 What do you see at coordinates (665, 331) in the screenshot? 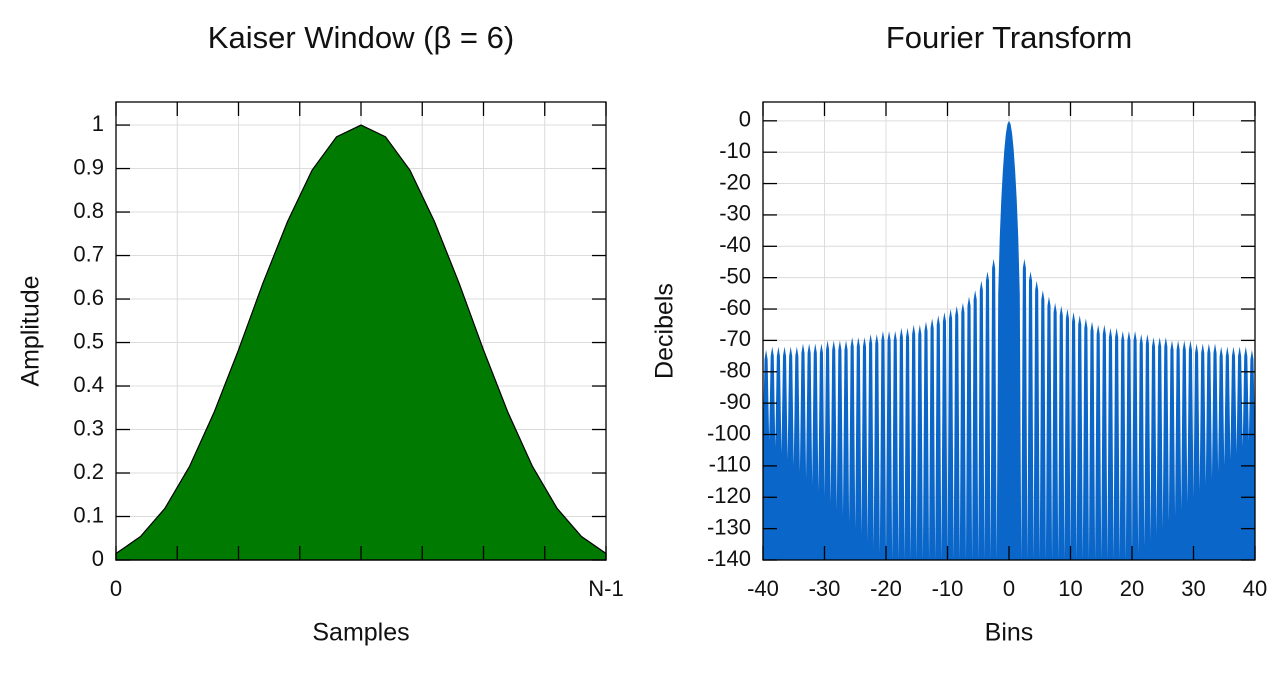
I see `y-axis-label: Decibels` at bounding box center [665, 331].